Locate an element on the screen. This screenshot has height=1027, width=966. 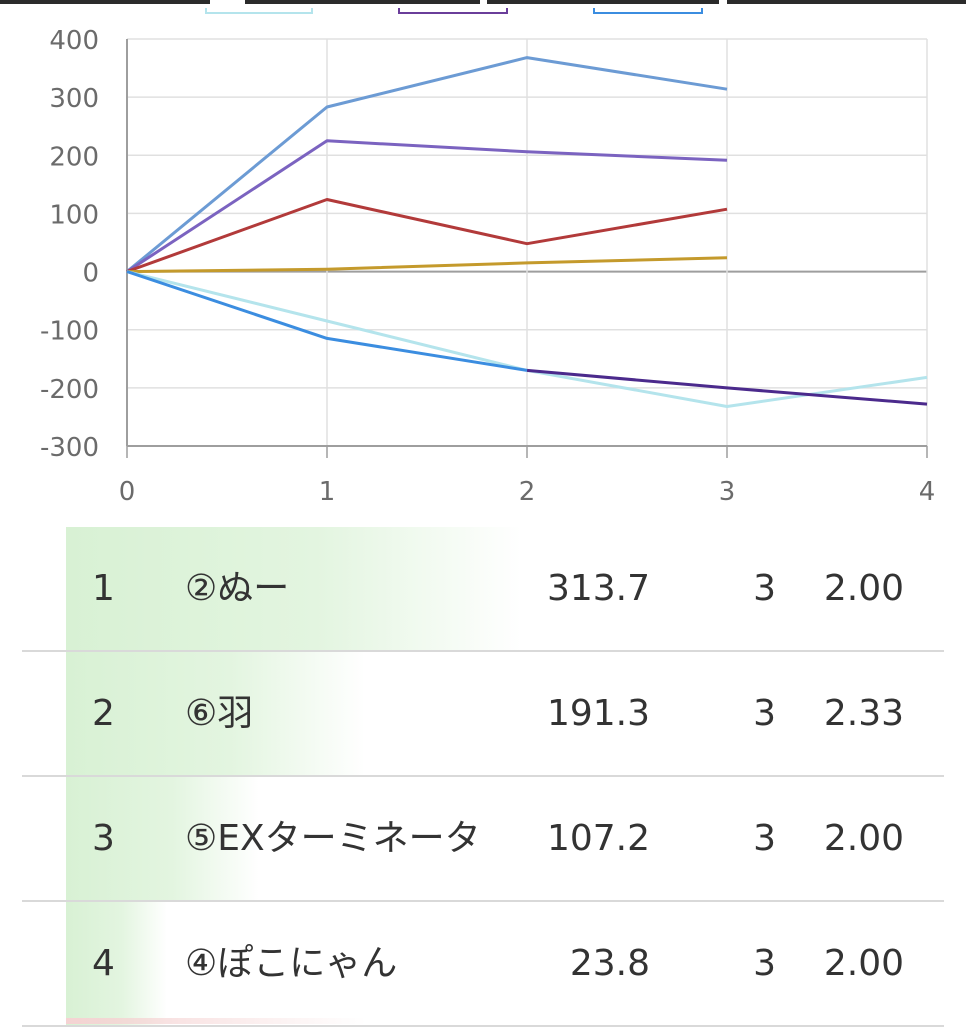
score-cell: 191.3 is located at coordinates (598, 713).